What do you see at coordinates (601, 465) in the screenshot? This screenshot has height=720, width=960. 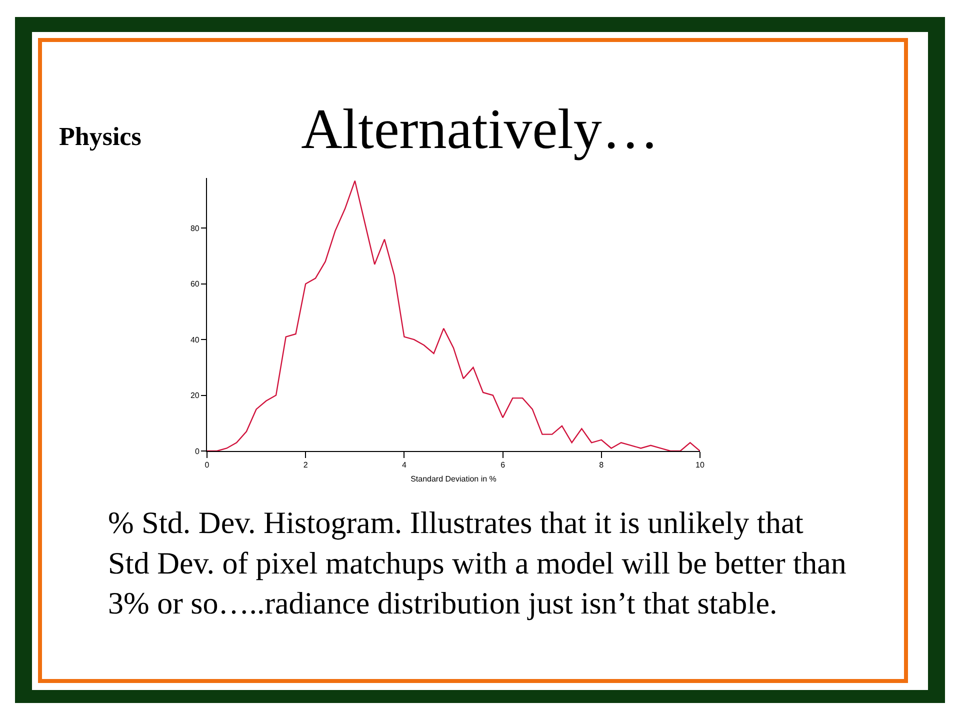 I see `x-tick-label: 8` at bounding box center [601, 465].